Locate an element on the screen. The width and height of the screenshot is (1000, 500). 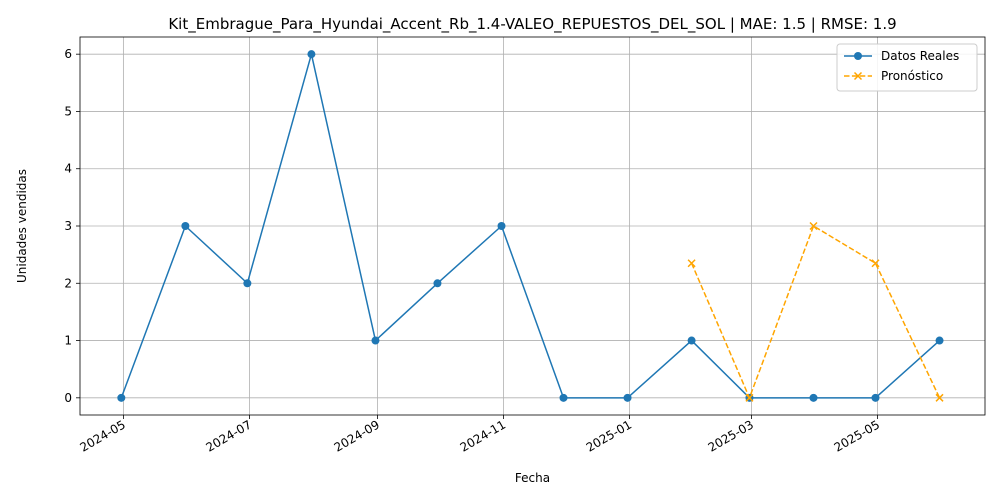
y-tick-label: 0 is located at coordinates (68, 398).